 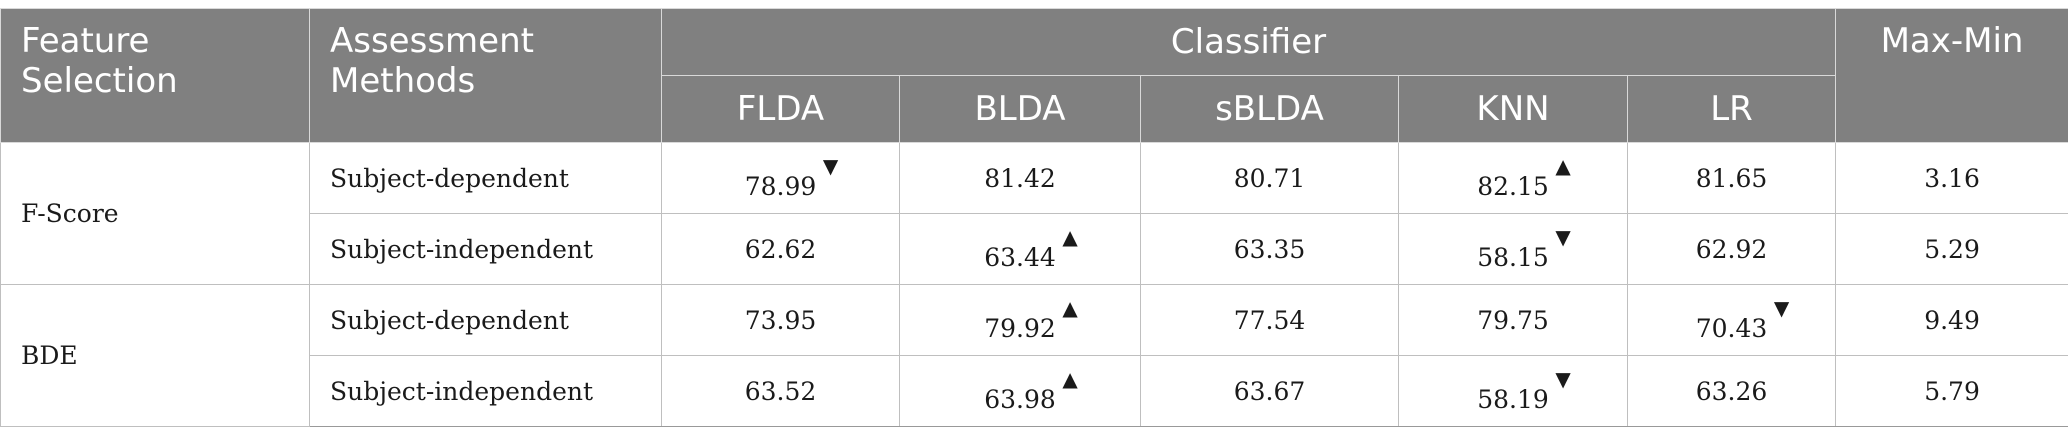 I want to click on header-classifier-knn: KNN, so click(x=1513, y=109).